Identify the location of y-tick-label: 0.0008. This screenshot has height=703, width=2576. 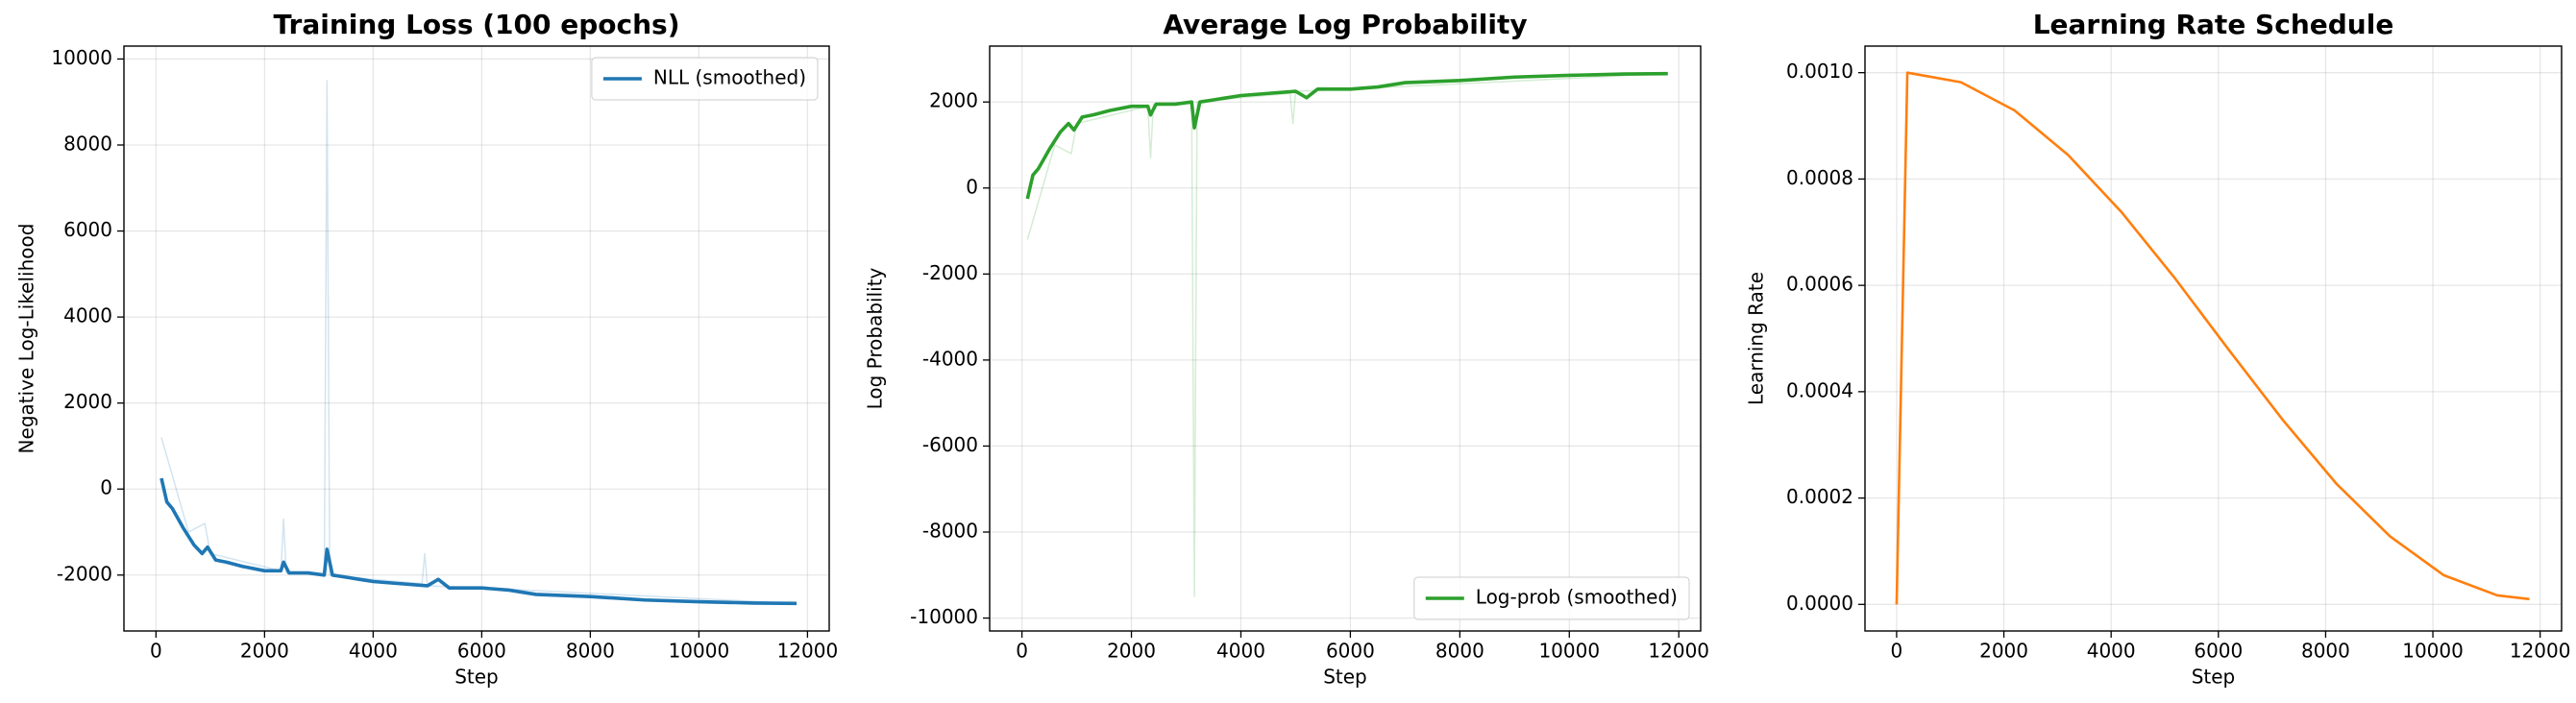
(1819, 177).